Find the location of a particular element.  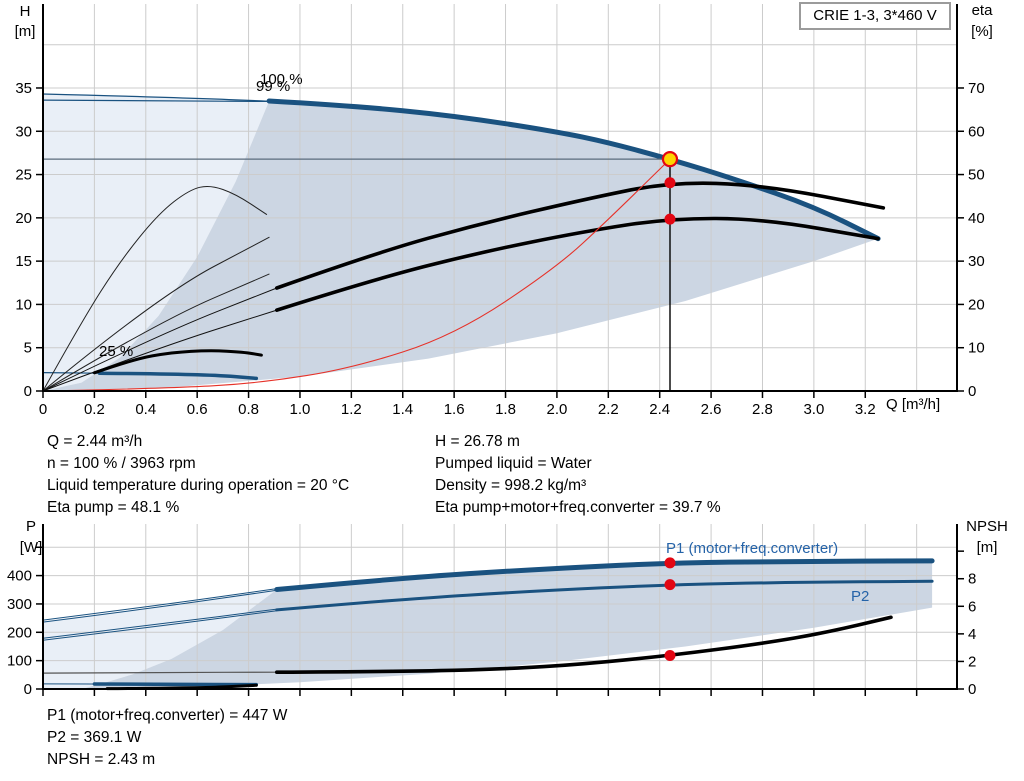

tick-label: 100 is located at coordinates (19, 661).